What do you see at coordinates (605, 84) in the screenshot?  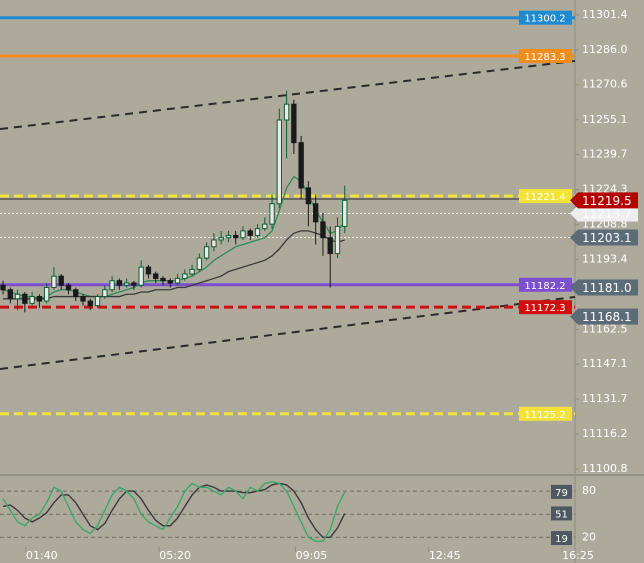 I see `y-tick-label: 11270.6` at bounding box center [605, 84].